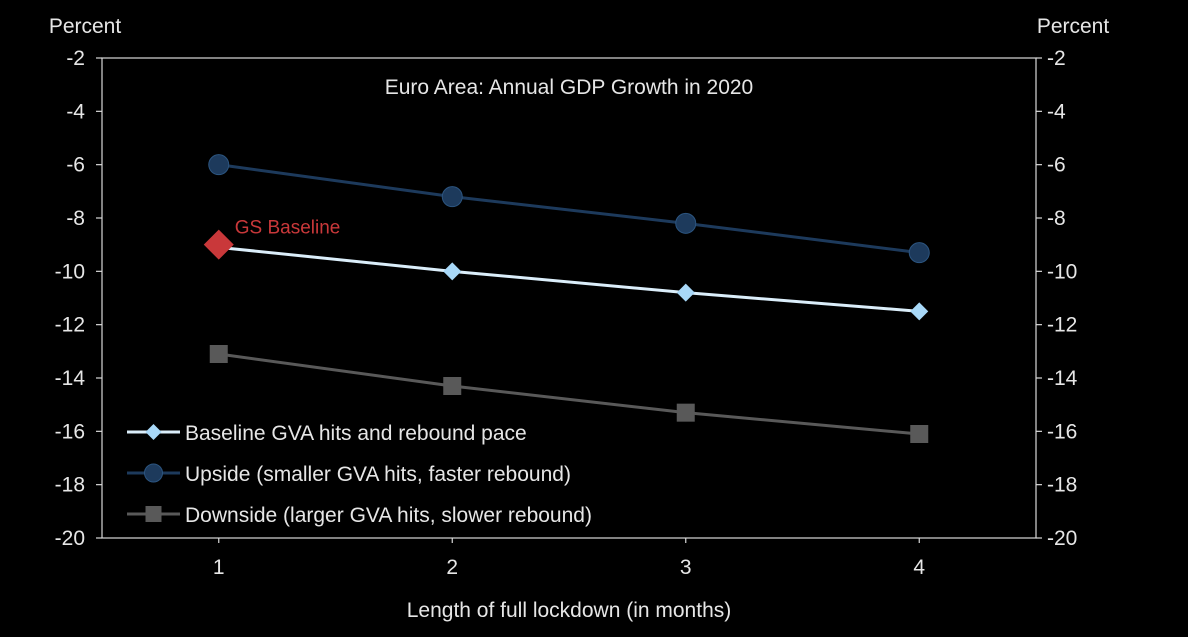 This screenshot has height=637, width=1188. I want to click on legend-item: Baseline GVA hits and rebound pace, so click(327, 433).